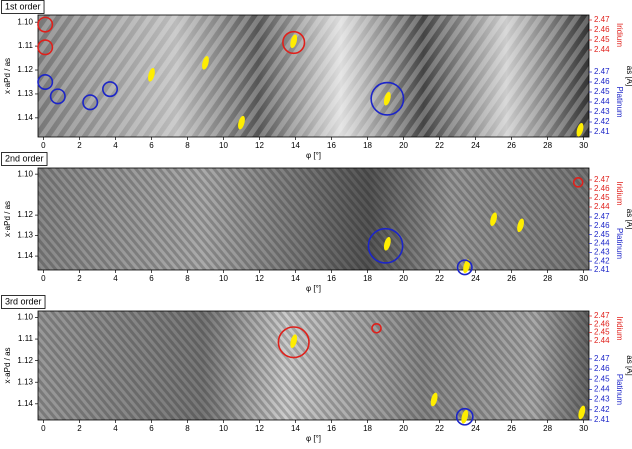 This screenshot has width=632, height=449. I want to click on y-tick-label: 1.12, so click(25, 360).